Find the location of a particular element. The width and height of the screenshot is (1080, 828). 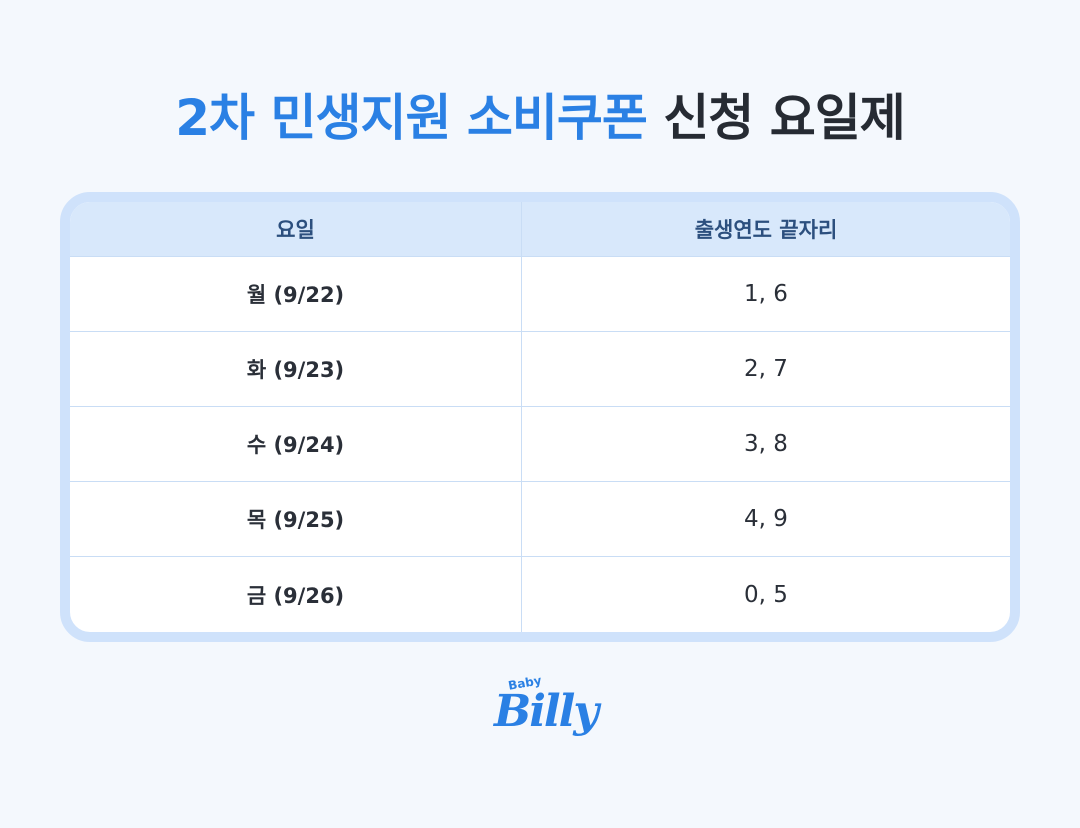

table-row: 목 (9/25) 4, 9 is located at coordinates (540, 519).